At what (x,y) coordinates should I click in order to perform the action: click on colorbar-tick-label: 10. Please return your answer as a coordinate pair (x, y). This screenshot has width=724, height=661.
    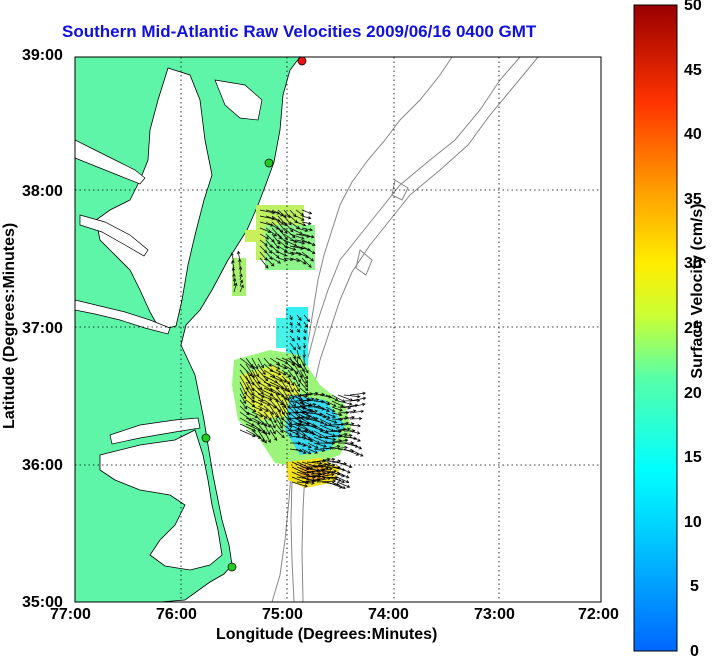
    Looking at the image, I should click on (693, 522).